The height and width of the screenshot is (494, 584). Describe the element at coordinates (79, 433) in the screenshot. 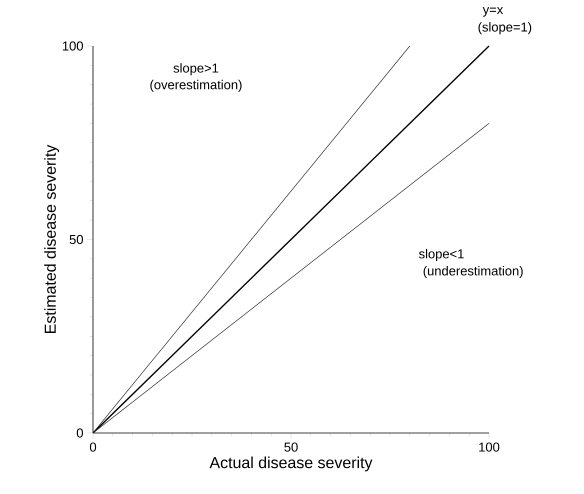

I see `y-tick-label: 0` at that location.